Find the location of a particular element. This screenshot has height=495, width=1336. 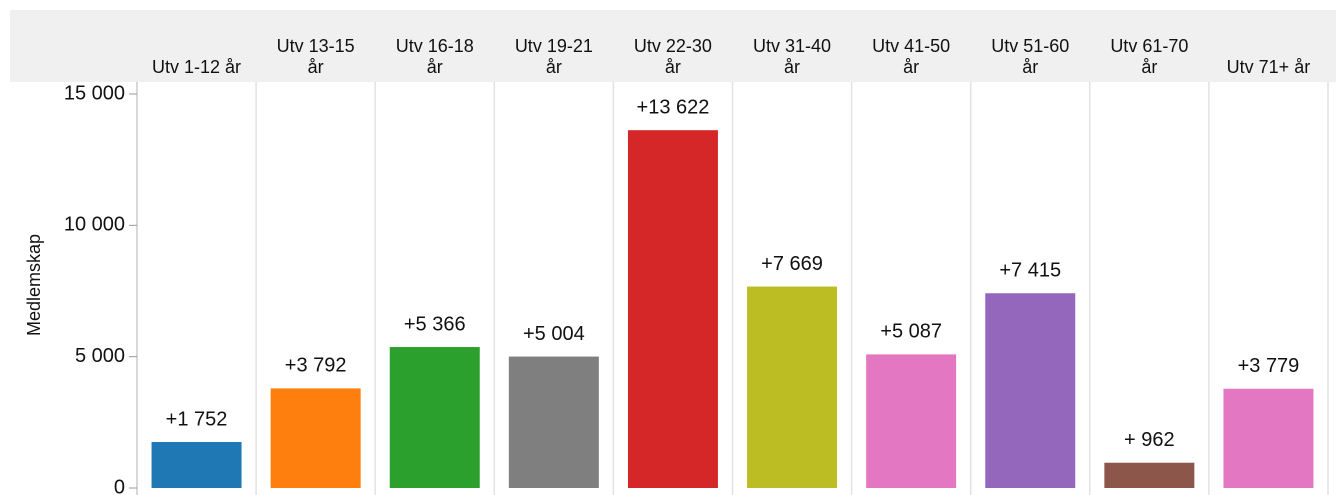

category-label: Utv 71+ år is located at coordinates (1268, 67).